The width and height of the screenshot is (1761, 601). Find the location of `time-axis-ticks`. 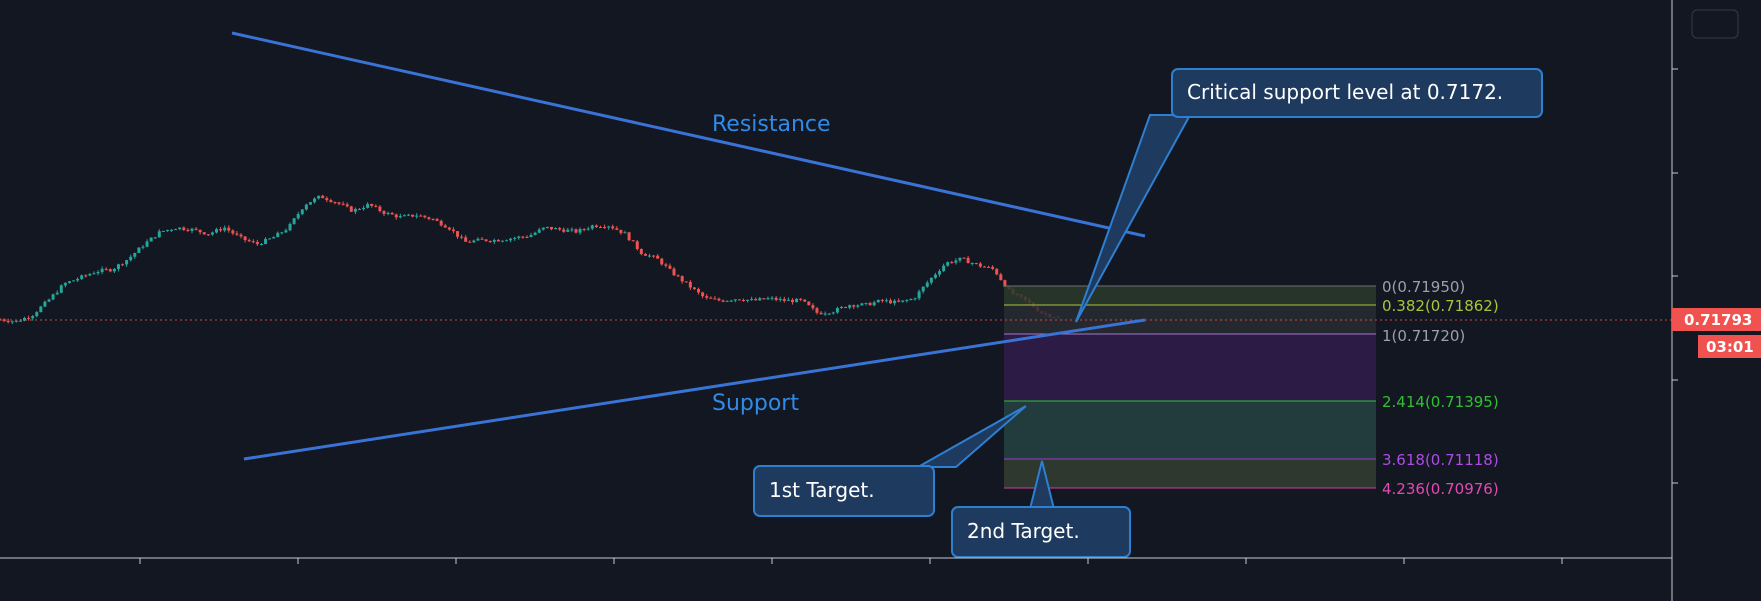

time-axis-ticks is located at coordinates (851, 561).